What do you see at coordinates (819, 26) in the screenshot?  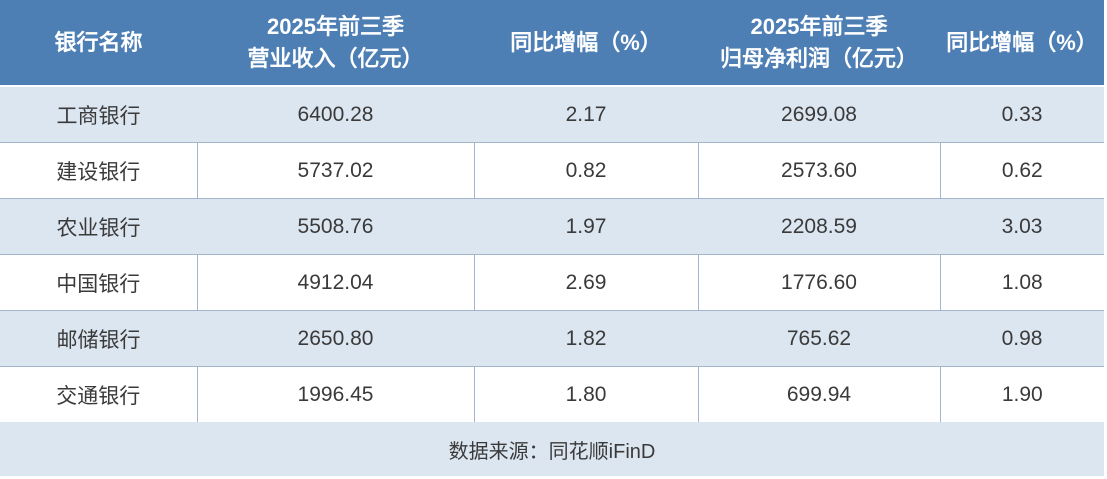 I see `col-header-net-profit-line1: 2025年前三季` at bounding box center [819, 26].